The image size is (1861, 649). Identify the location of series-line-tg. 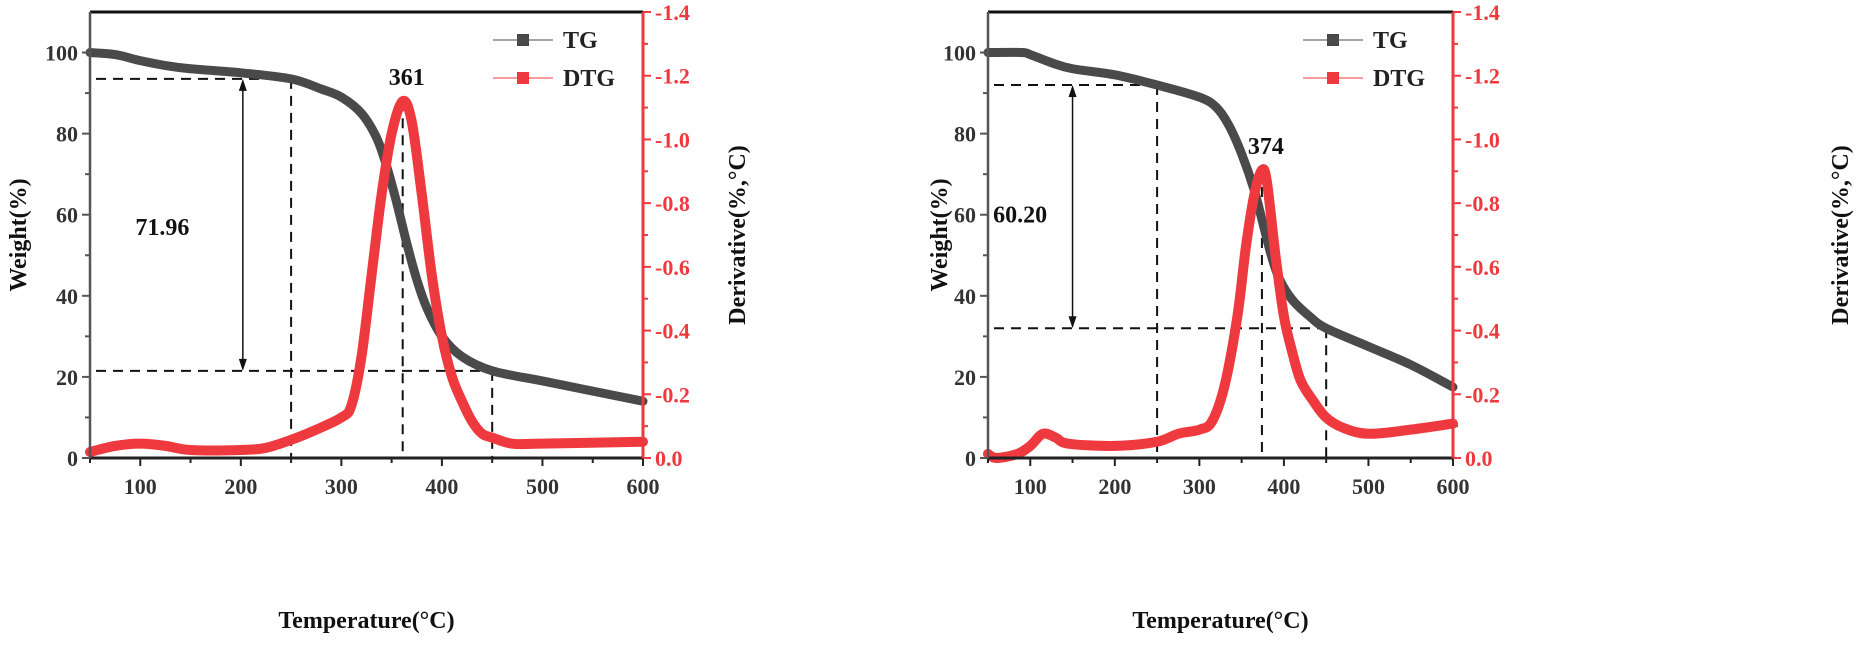
(1220, 219).